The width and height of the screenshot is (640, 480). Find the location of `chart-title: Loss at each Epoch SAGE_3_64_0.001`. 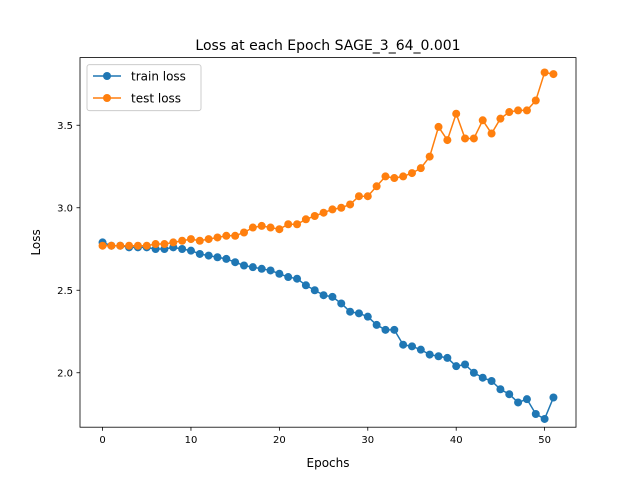

chart-title: Loss at each Epoch SAGE_3_64_0.001 is located at coordinates (327, 46).